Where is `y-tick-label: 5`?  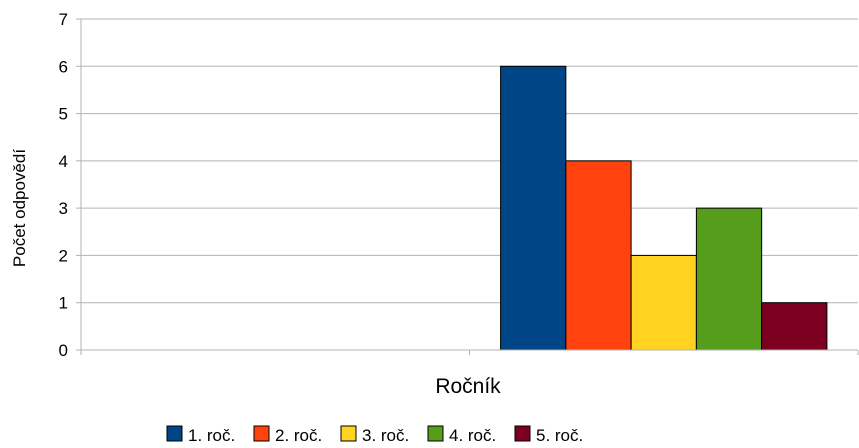
y-tick-label: 5 is located at coordinates (63, 114).